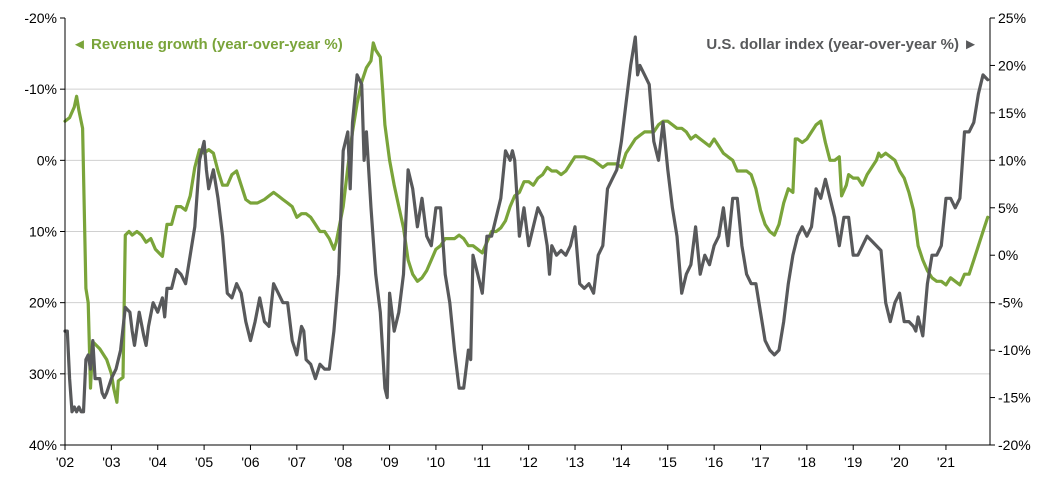  I want to click on right-tick-label: -5%, so click(1010, 303).